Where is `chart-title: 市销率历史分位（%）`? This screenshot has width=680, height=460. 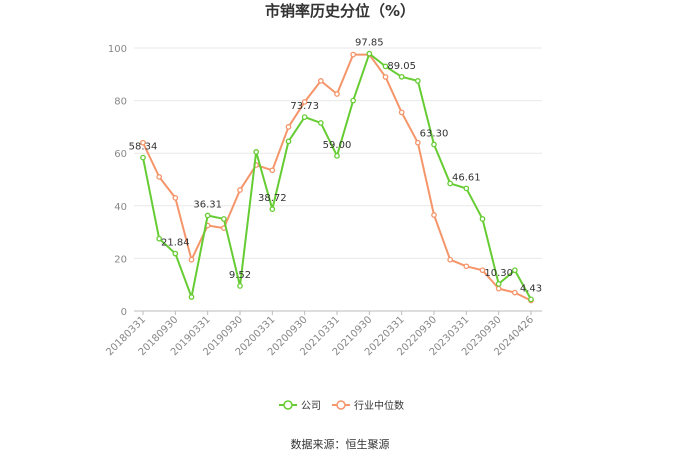
chart-title: 市销率历史分位（%） is located at coordinates (340, 11).